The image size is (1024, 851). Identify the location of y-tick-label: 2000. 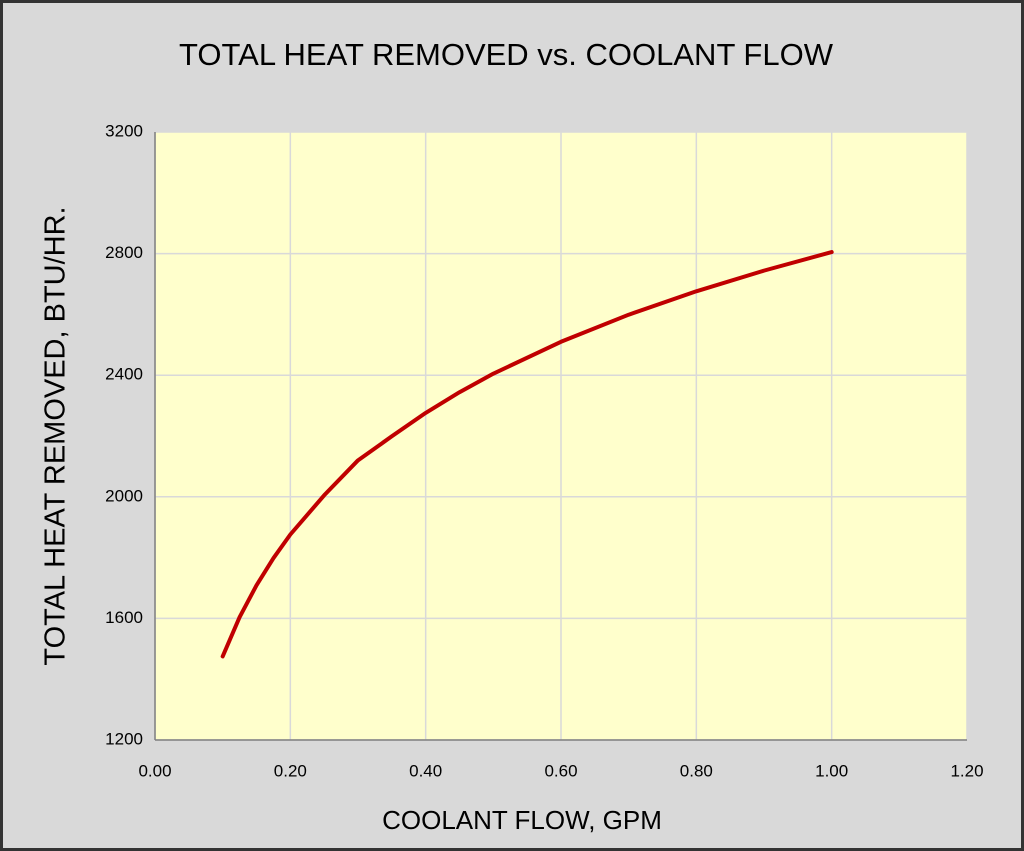
(124, 495).